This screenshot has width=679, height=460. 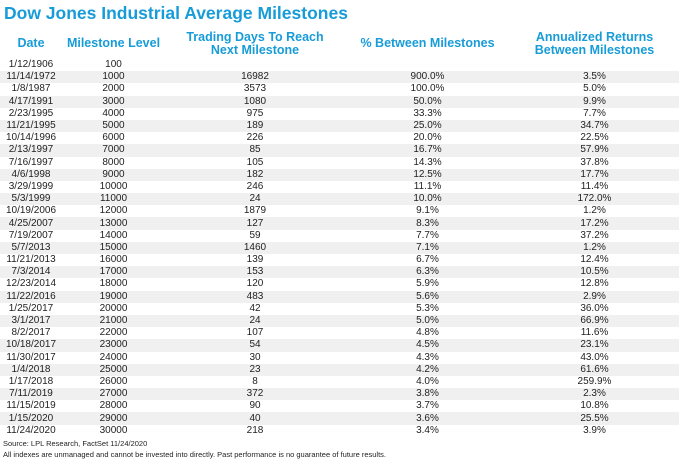 What do you see at coordinates (255, 357) in the screenshot?
I see `table-cell: 30` at bounding box center [255, 357].